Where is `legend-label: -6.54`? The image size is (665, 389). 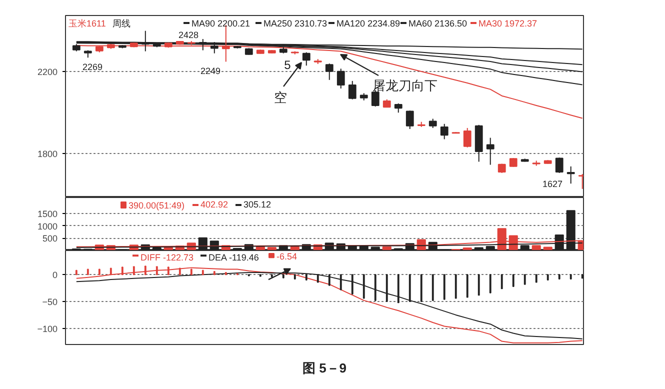
legend-label: -6.54 is located at coordinates (287, 257).